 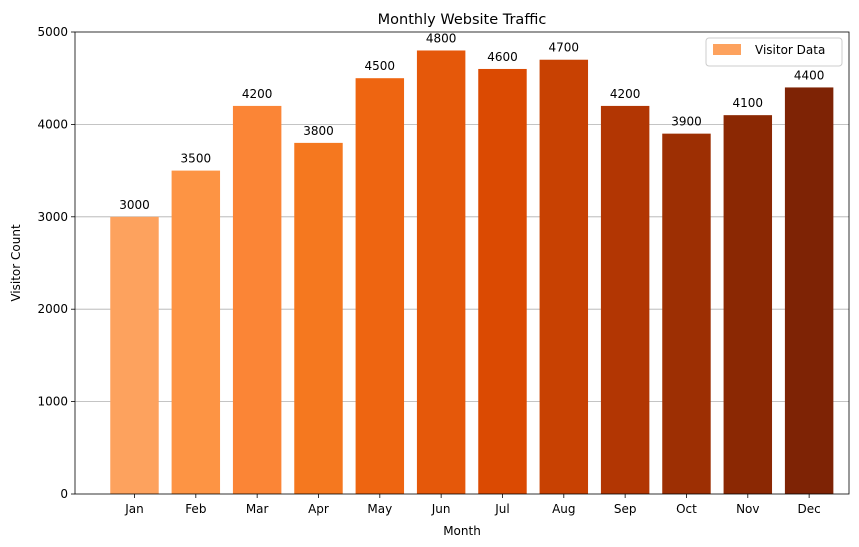 What do you see at coordinates (462, 20) in the screenshot?
I see `chart-title: Monthly Website Traffic` at bounding box center [462, 20].